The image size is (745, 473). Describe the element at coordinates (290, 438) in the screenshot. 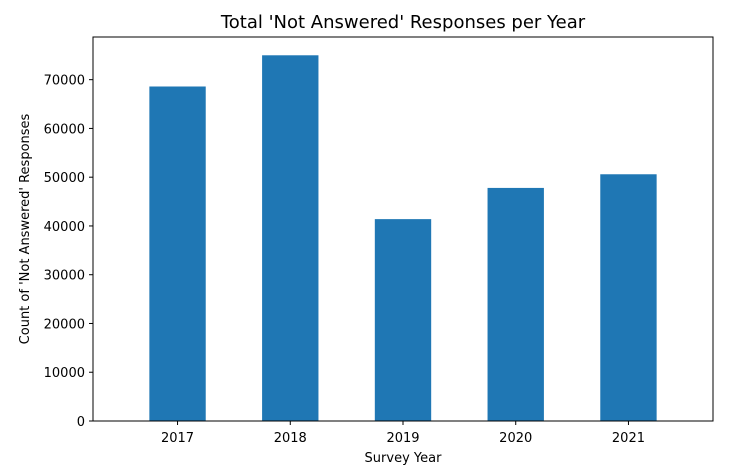

I see `x-tick-label: 2018` at that location.